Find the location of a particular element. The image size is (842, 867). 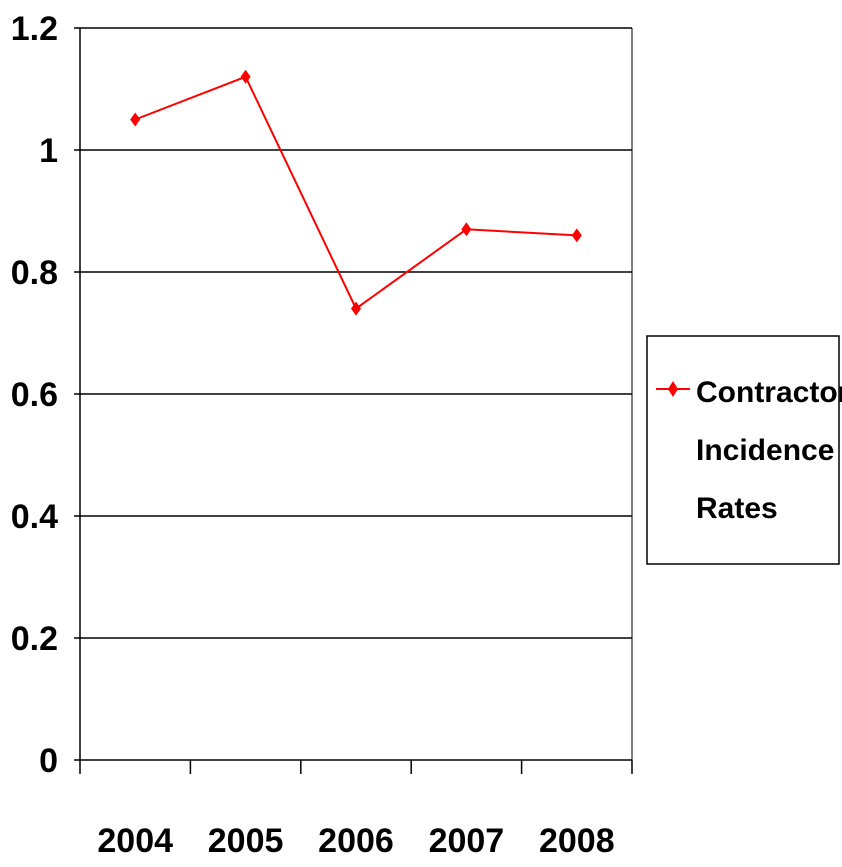

y-tick-label: 1.2 is located at coordinates (34, 29).